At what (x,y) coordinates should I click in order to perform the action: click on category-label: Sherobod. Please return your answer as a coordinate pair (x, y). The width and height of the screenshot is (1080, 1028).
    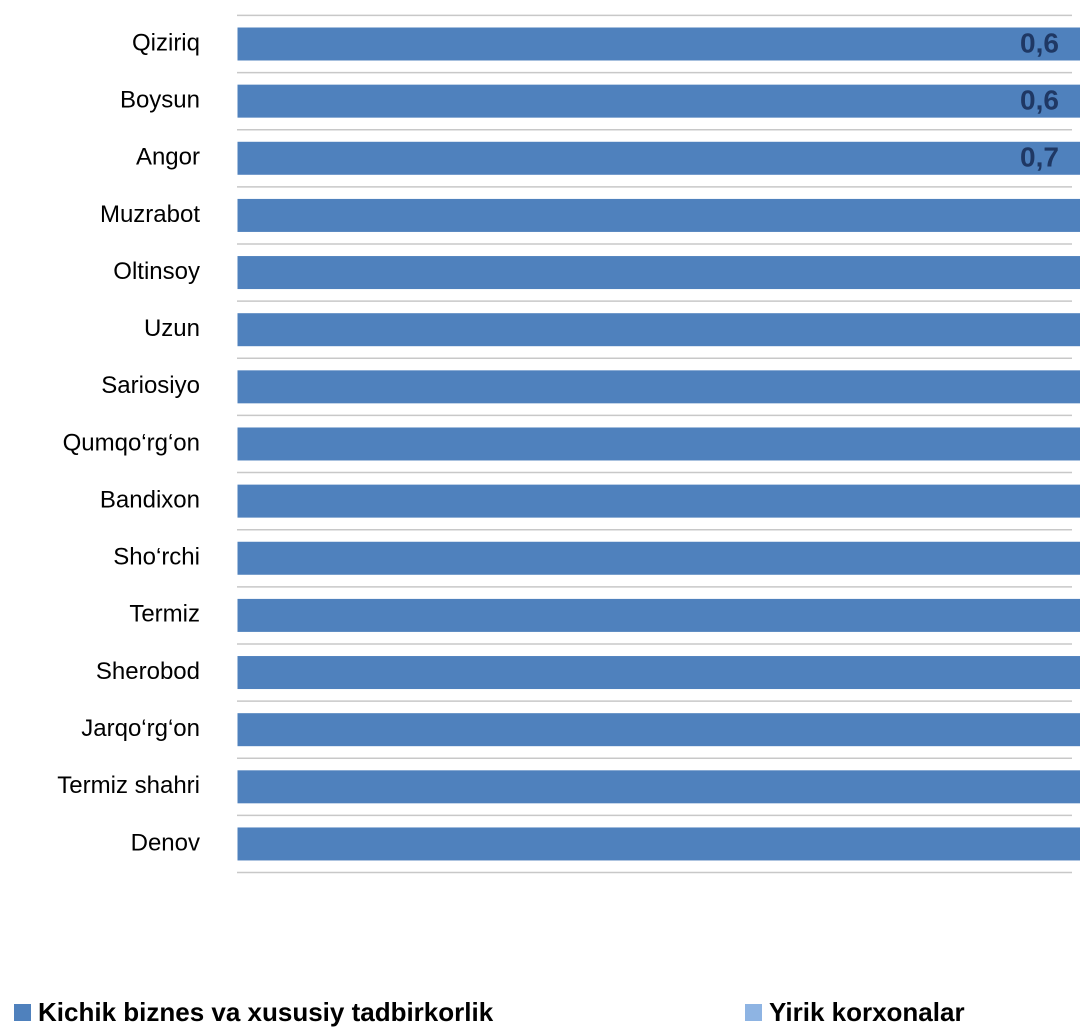
    Looking at the image, I should click on (148, 671).